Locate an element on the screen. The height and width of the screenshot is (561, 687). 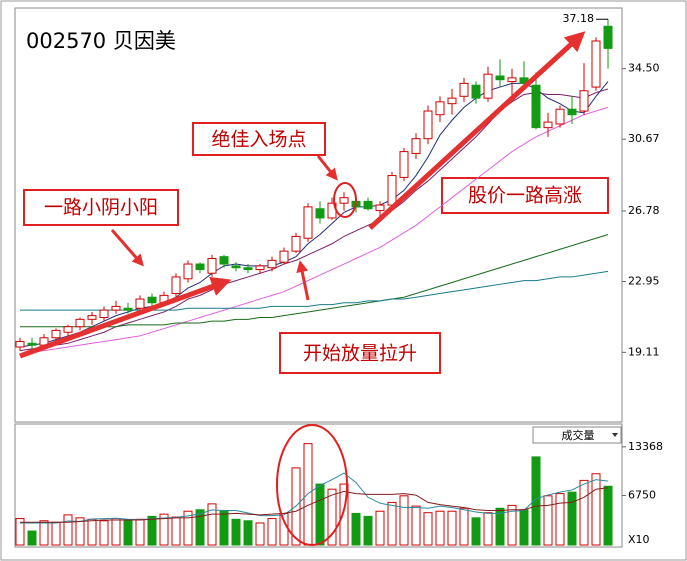
y-tick-label: 34.50 is located at coordinates (644, 68).